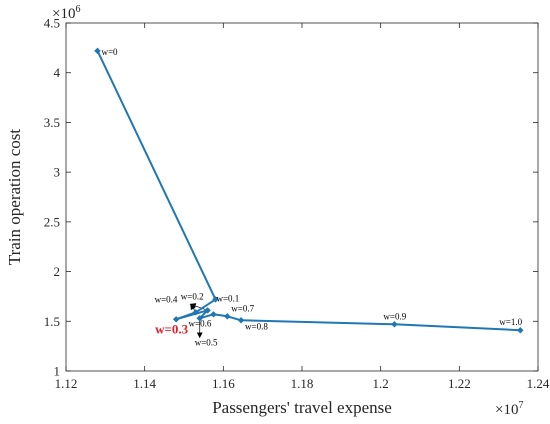 This screenshot has width=550, height=424. I want to click on y-tick-label: 3.5, so click(52, 122).